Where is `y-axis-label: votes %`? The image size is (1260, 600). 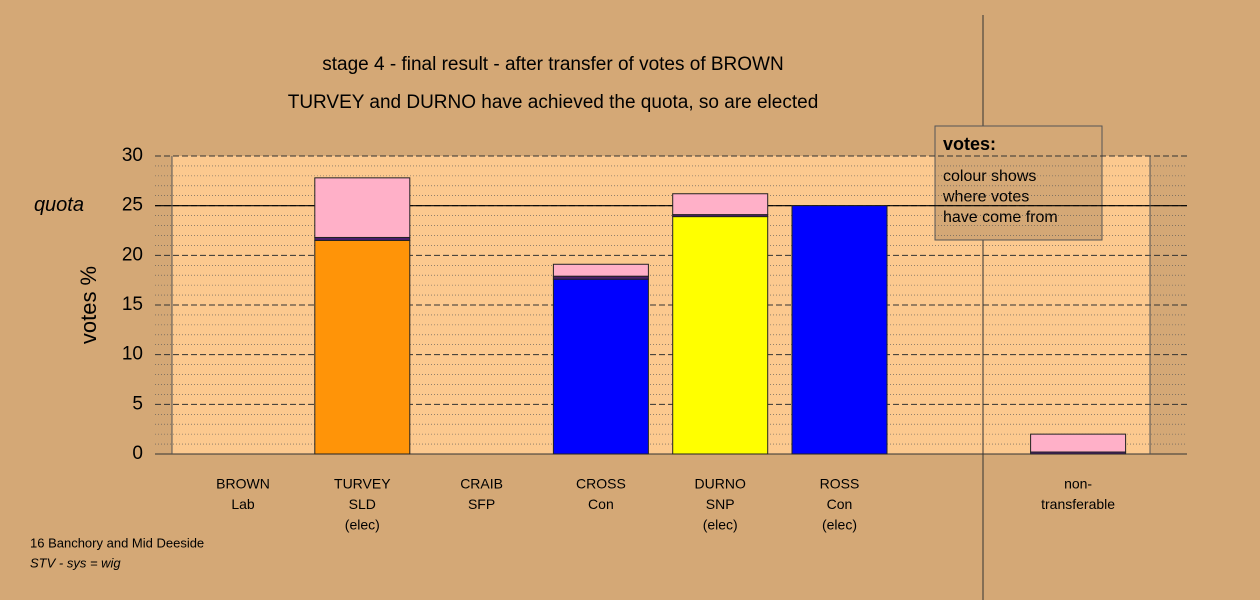 y-axis-label: votes % is located at coordinates (88, 305).